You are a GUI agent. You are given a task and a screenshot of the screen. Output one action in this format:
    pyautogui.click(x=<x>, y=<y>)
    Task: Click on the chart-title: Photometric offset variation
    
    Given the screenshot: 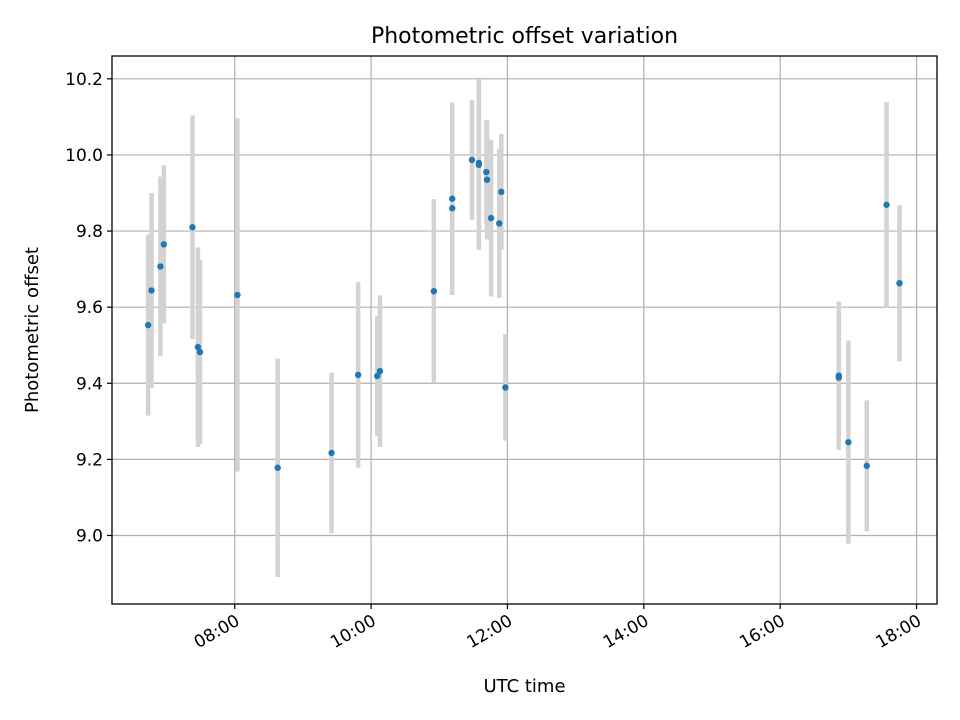 What is the action you would take?
    pyautogui.click(x=524, y=36)
    